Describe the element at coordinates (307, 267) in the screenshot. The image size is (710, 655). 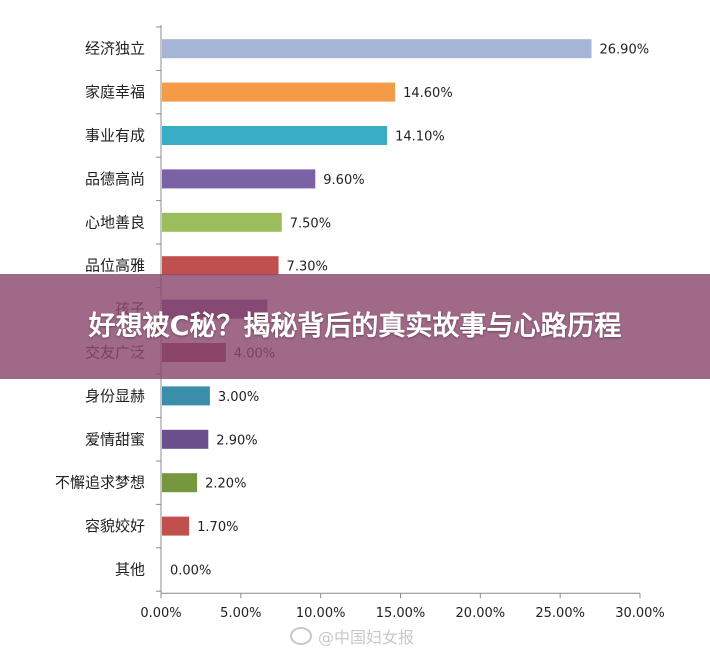
I see `data-label: 7.30%` at that location.